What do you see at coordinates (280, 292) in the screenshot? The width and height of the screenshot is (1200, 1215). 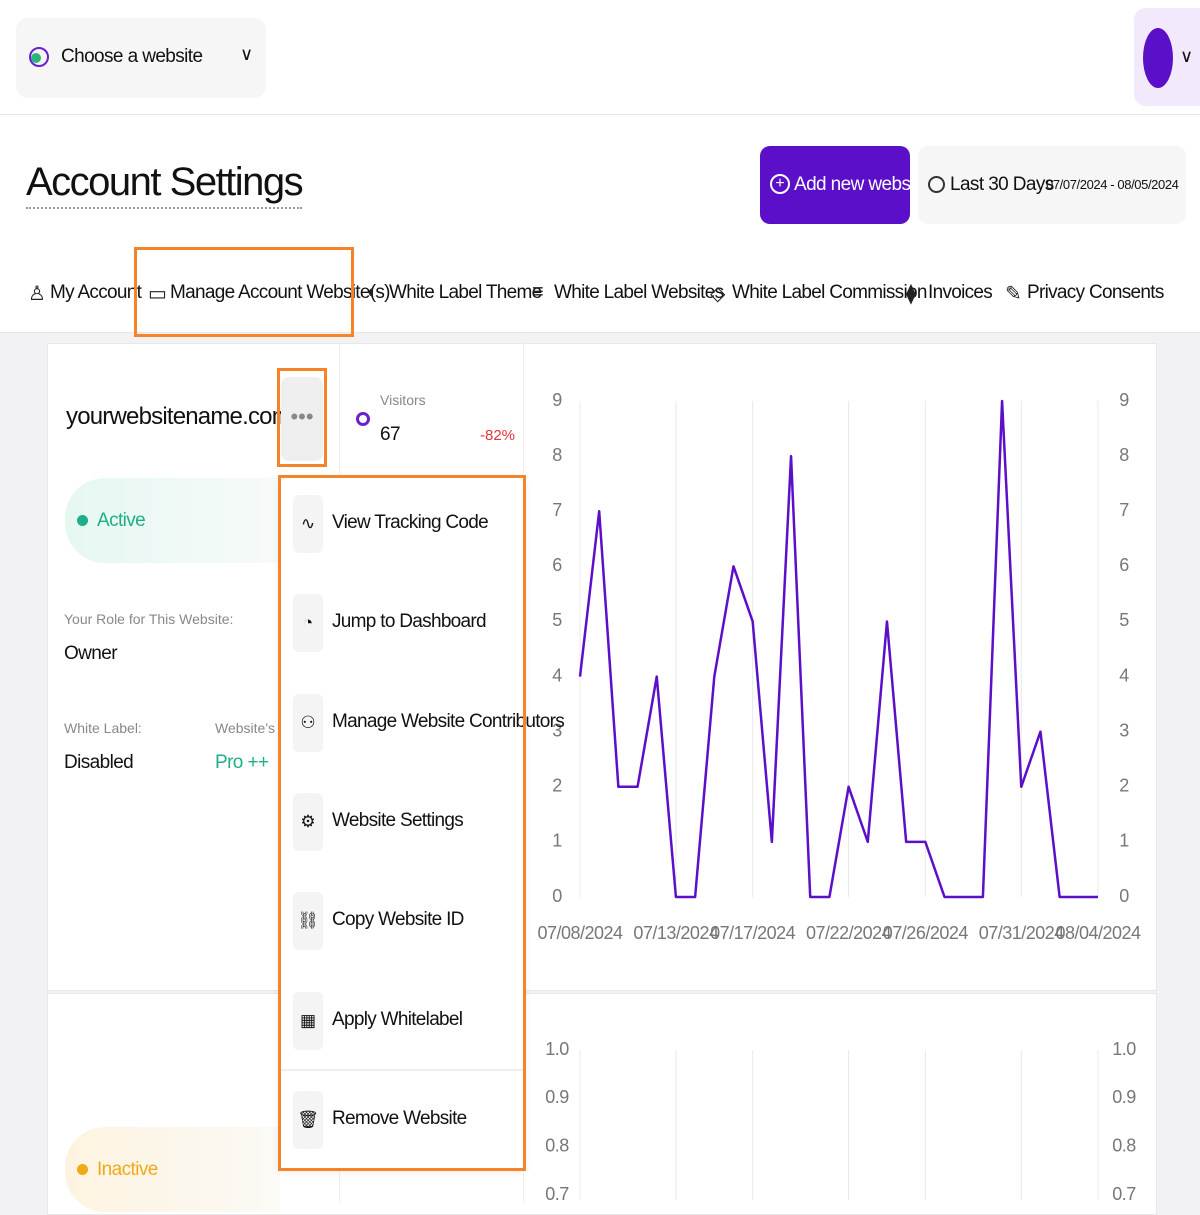 I see `tab: Manage Account Website(s)` at bounding box center [280, 292].